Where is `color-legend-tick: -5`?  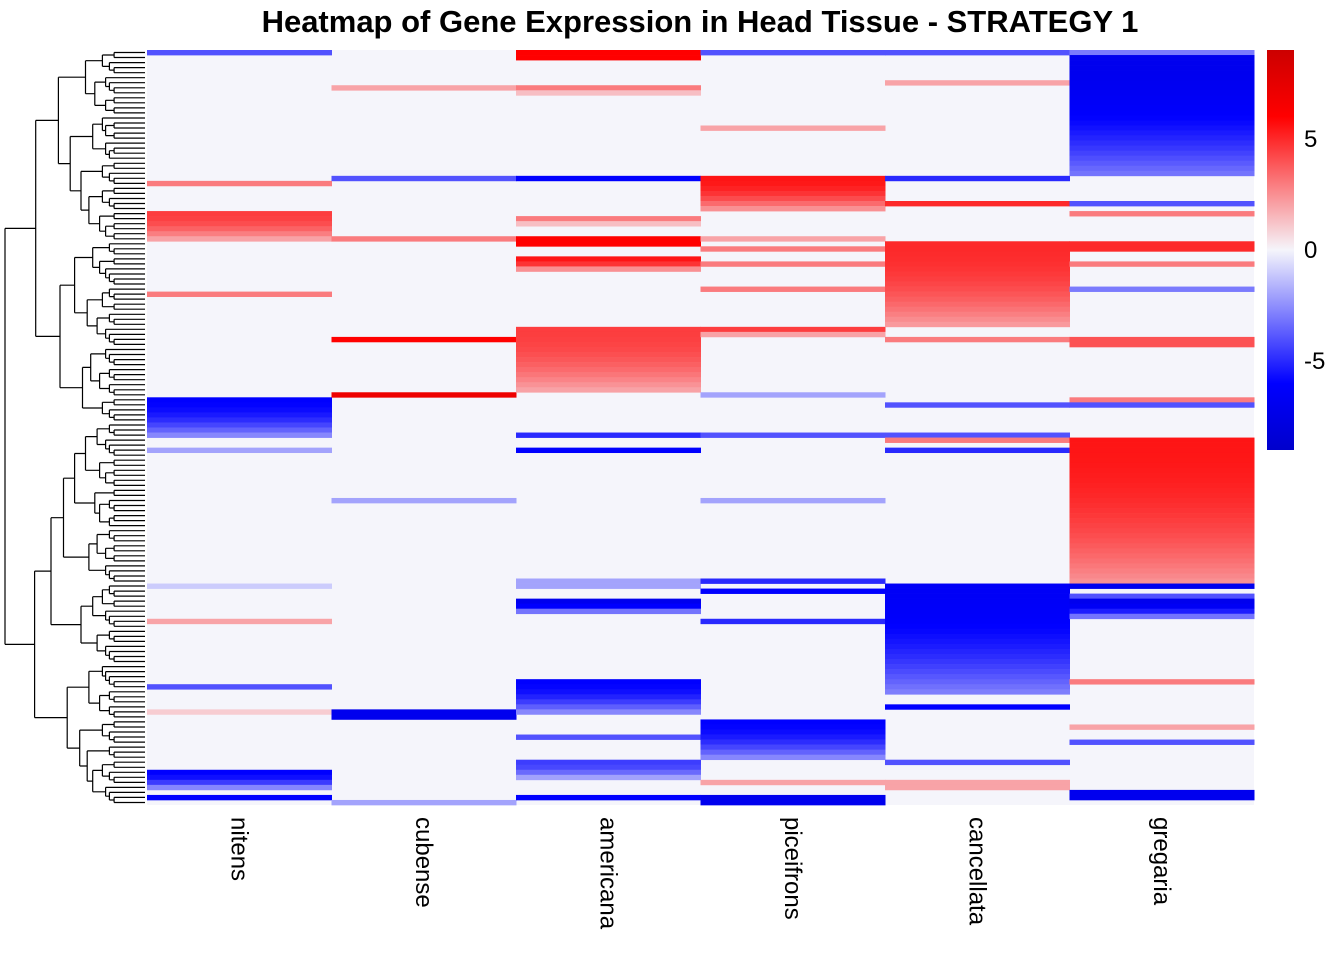 color-legend-tick: -5 is located at coordinates (1314, 361).